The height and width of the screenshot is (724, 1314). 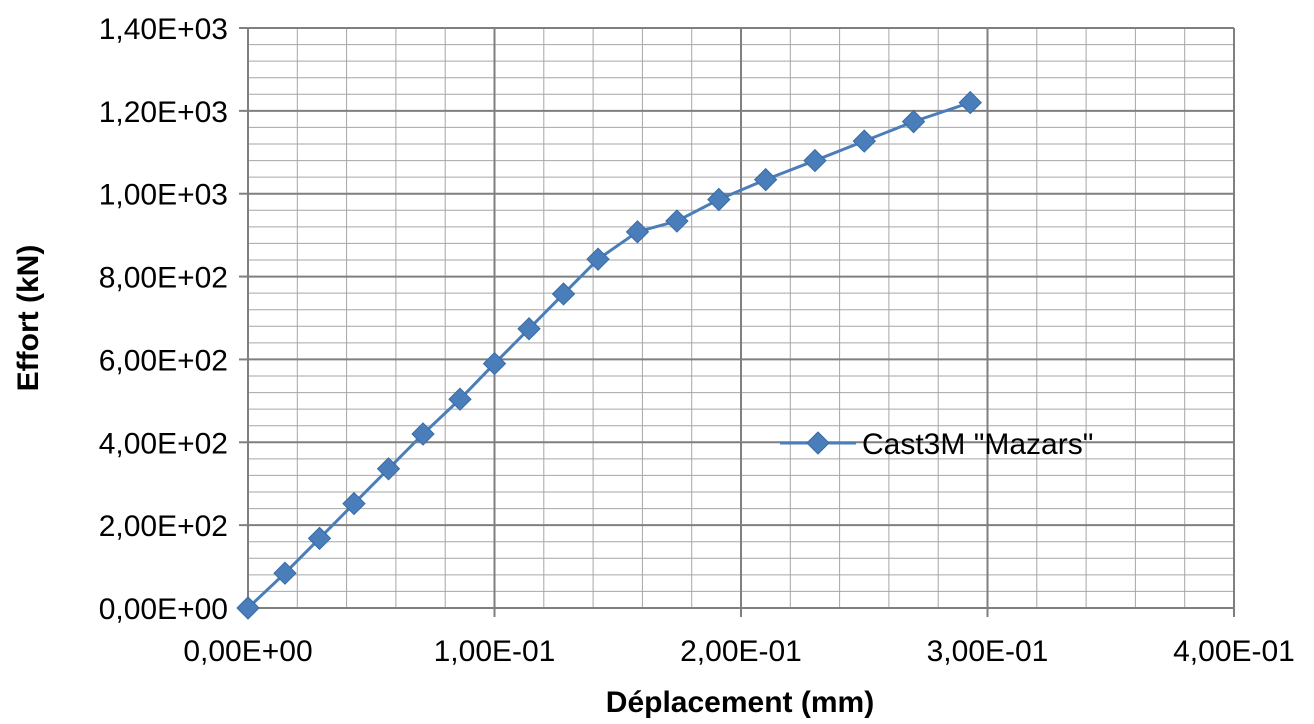 What do you see at coordinates (163, 29) in the screenshot?
I see `y-tick-label: 1,40E+03` at bounding box center [163, 29].